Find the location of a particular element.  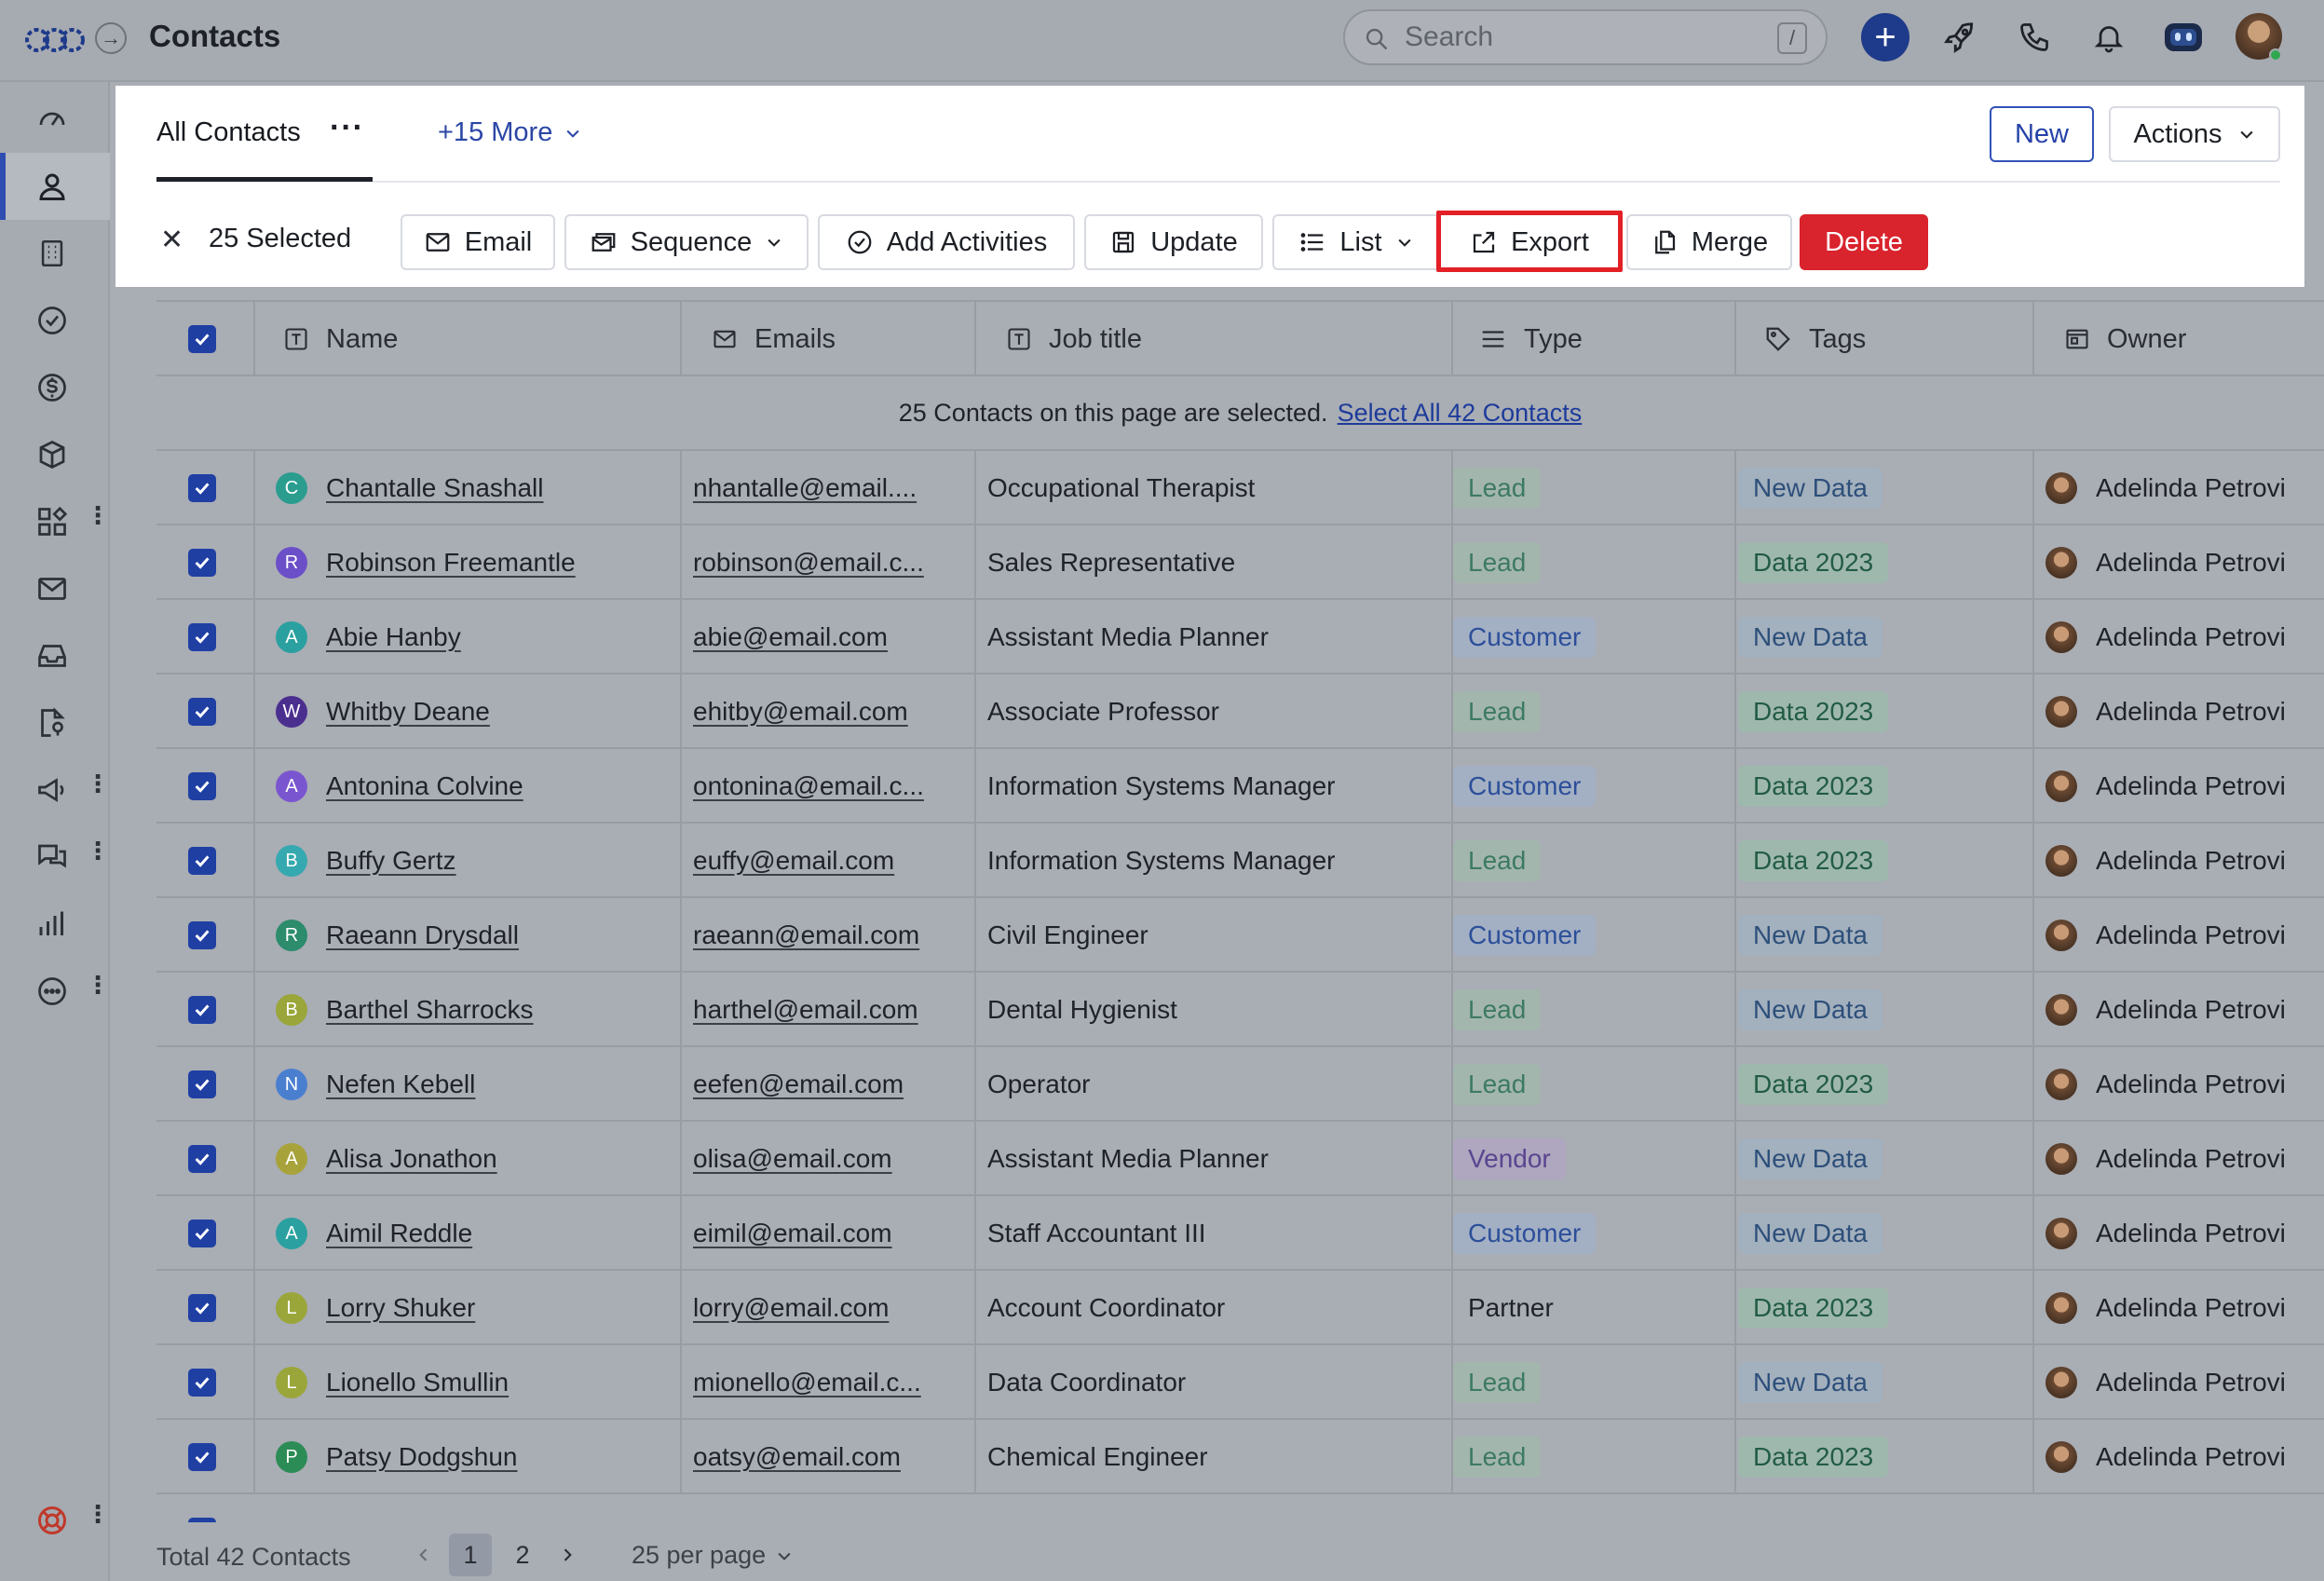

actions-dropdown-button: Actions is located at coordinates (2194, 134).